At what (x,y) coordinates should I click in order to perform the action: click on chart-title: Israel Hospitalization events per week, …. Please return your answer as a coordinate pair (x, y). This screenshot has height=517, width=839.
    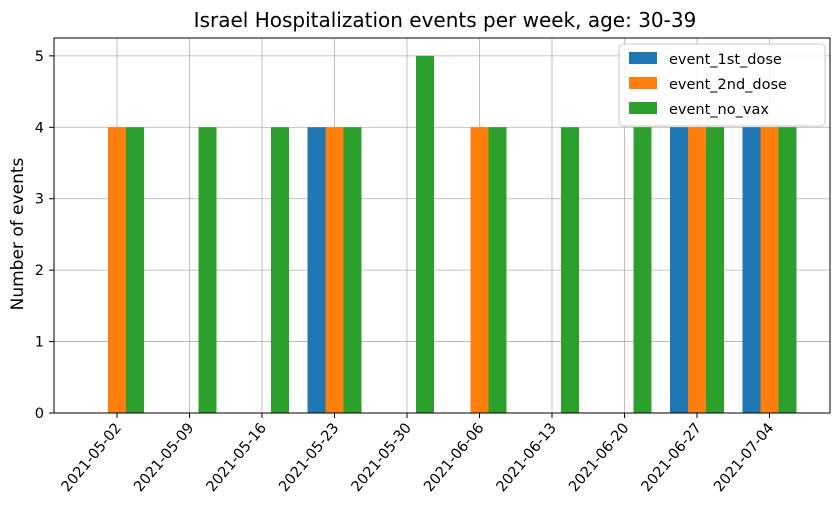
    Looking at the image, I should click on (445, 20).